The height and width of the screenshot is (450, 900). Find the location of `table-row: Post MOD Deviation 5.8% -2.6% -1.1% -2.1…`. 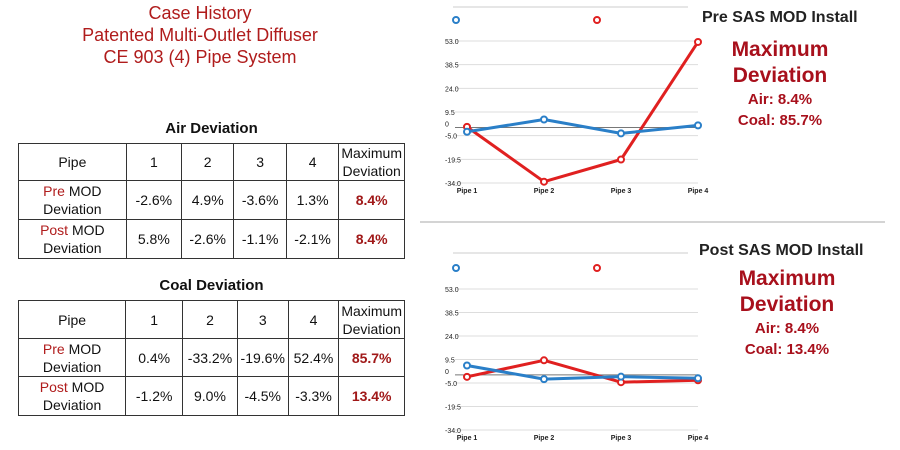

table-row: Post MOD Deviation 5.8% -2.6% -1.1% -2.1… is located at coordinates (211, 239).